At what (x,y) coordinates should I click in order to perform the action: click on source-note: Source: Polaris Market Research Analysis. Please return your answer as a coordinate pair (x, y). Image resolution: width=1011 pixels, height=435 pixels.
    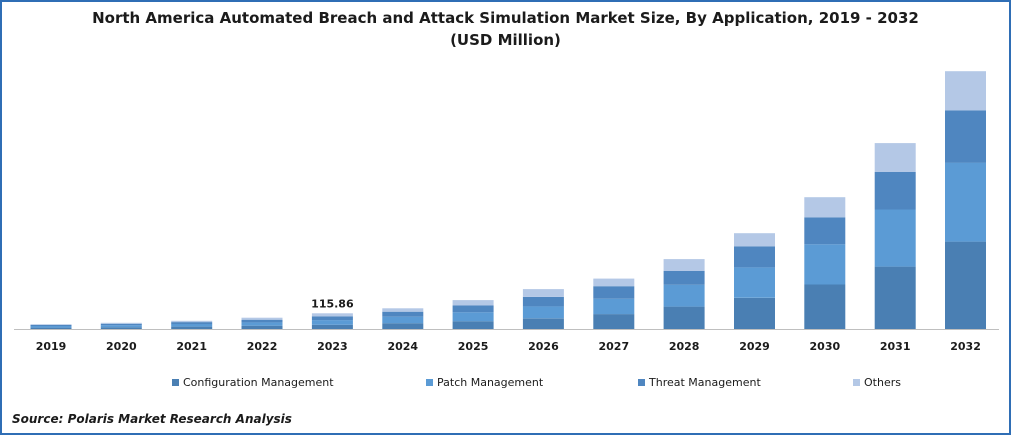
    Looking at the image, I should click on (152, 419).